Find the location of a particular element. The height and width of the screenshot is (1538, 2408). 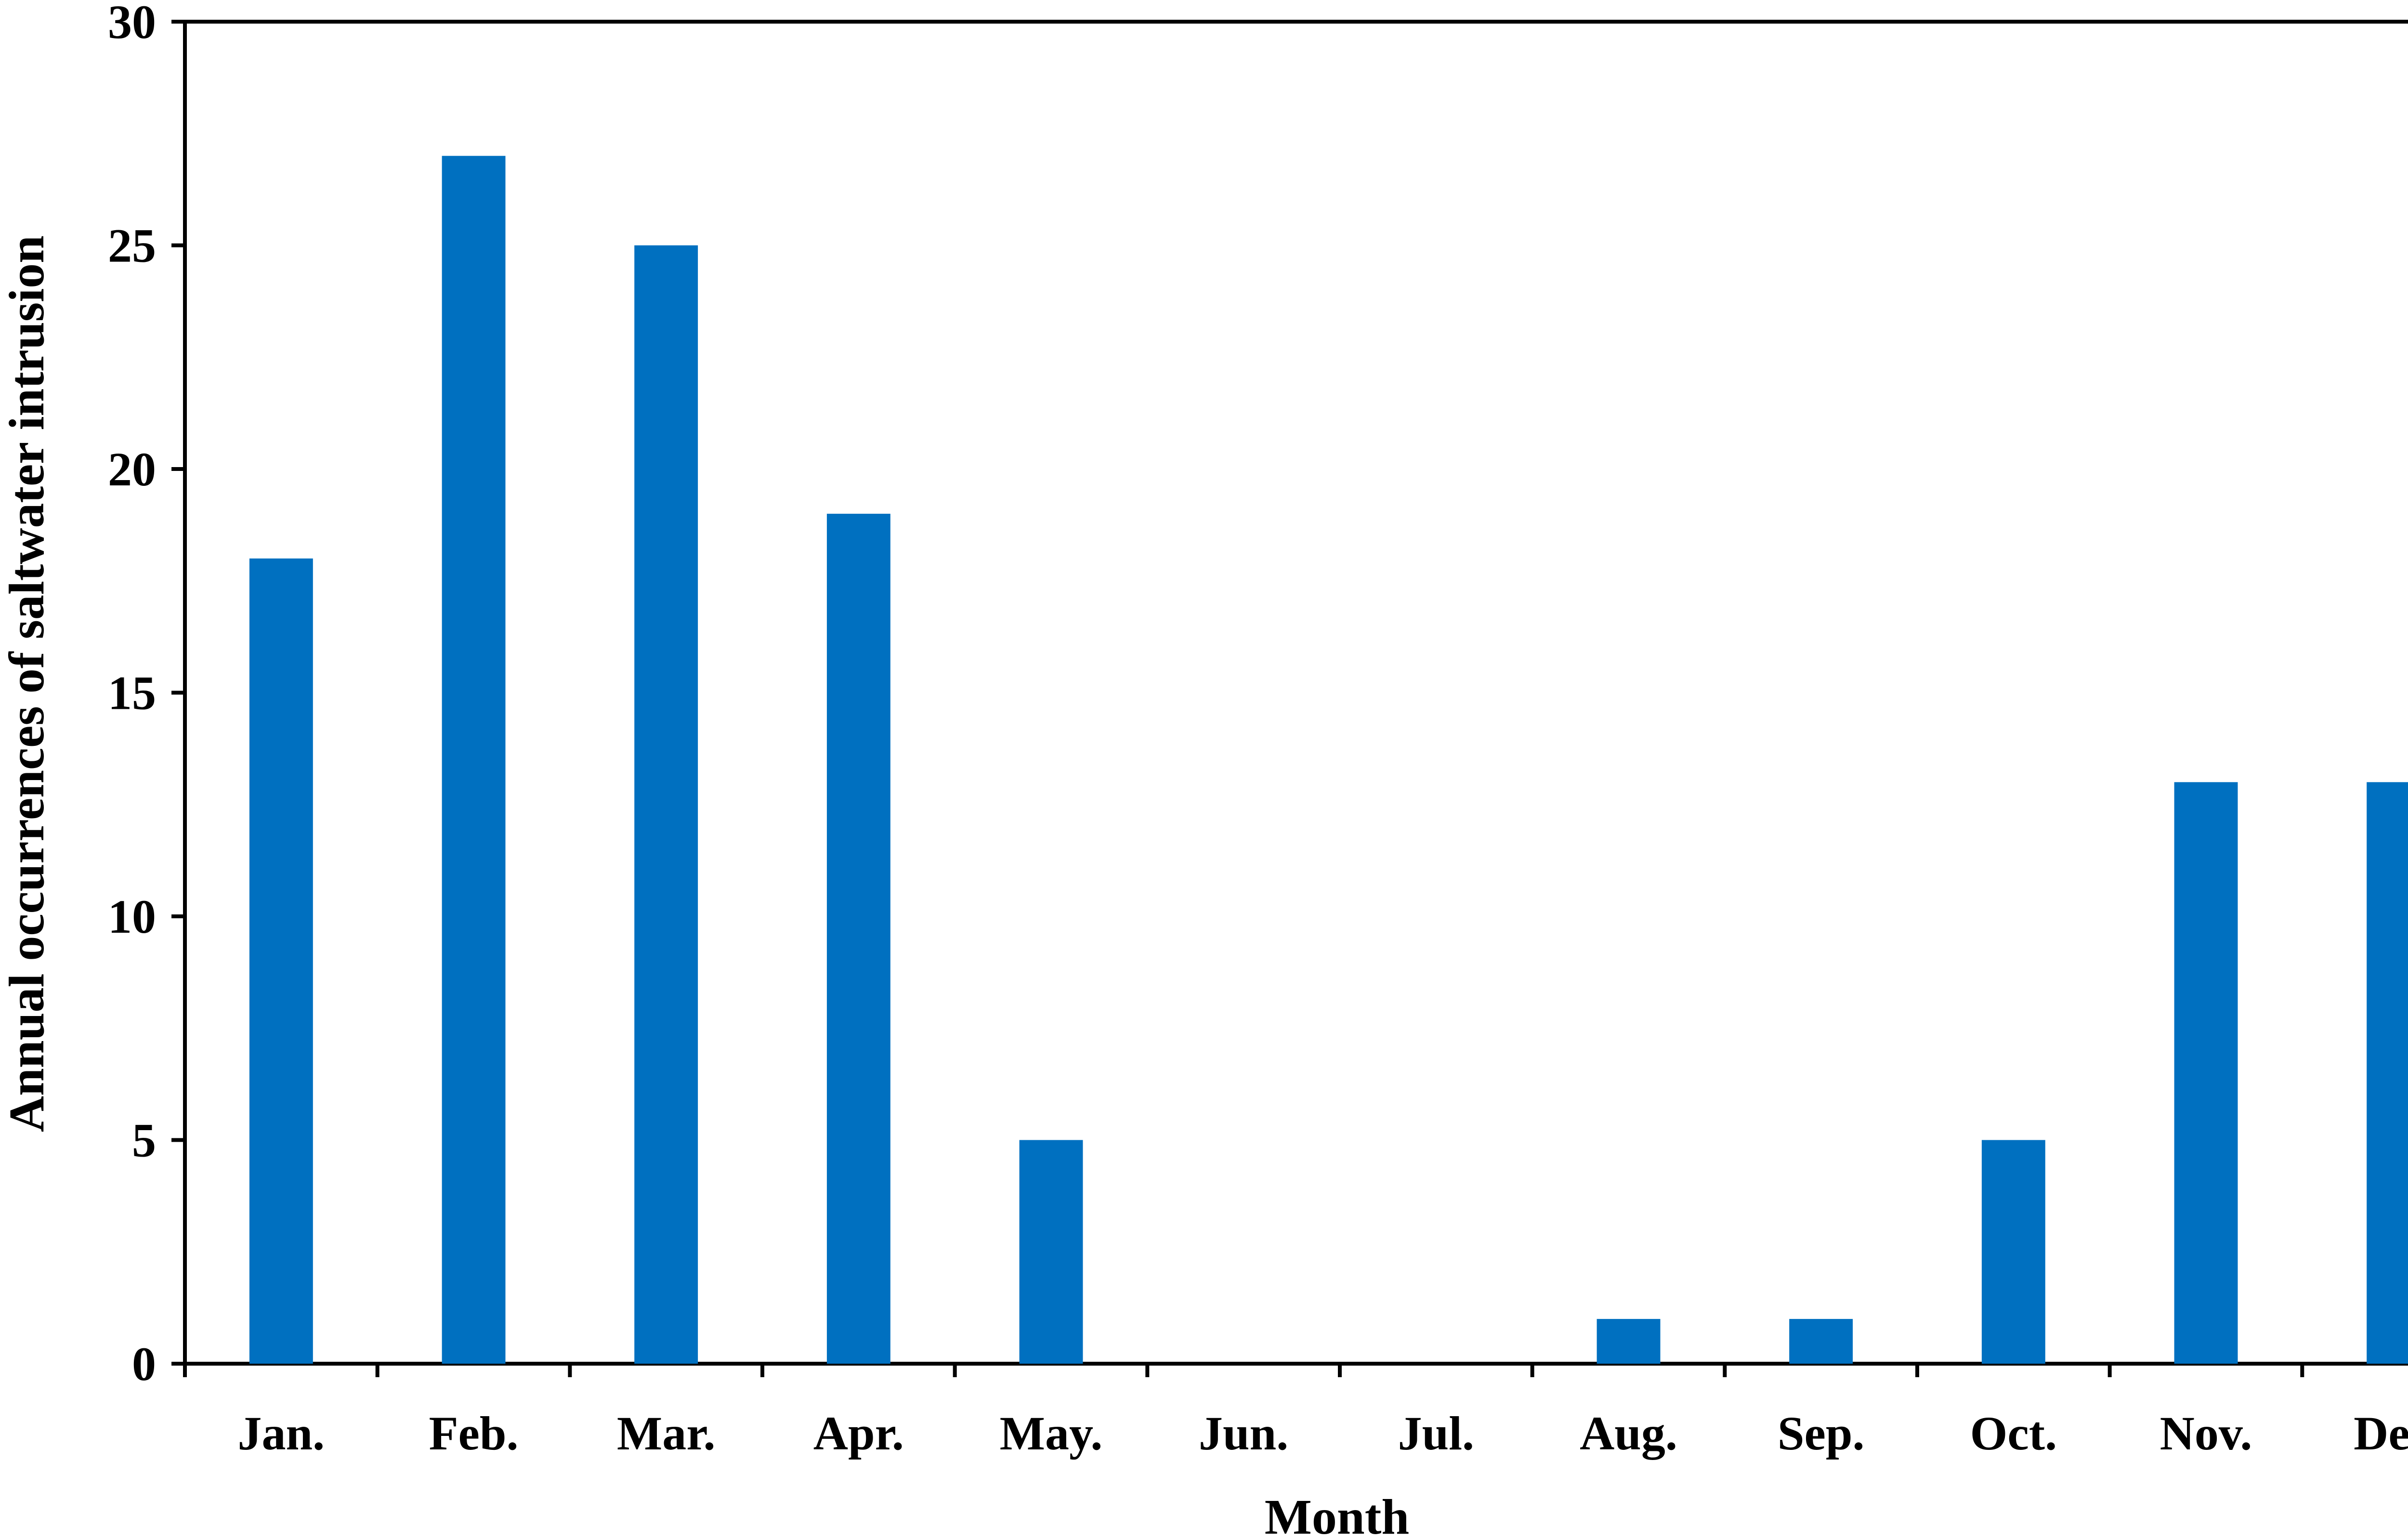

y-tick-label: 25 is located at coordinates (132, 246).